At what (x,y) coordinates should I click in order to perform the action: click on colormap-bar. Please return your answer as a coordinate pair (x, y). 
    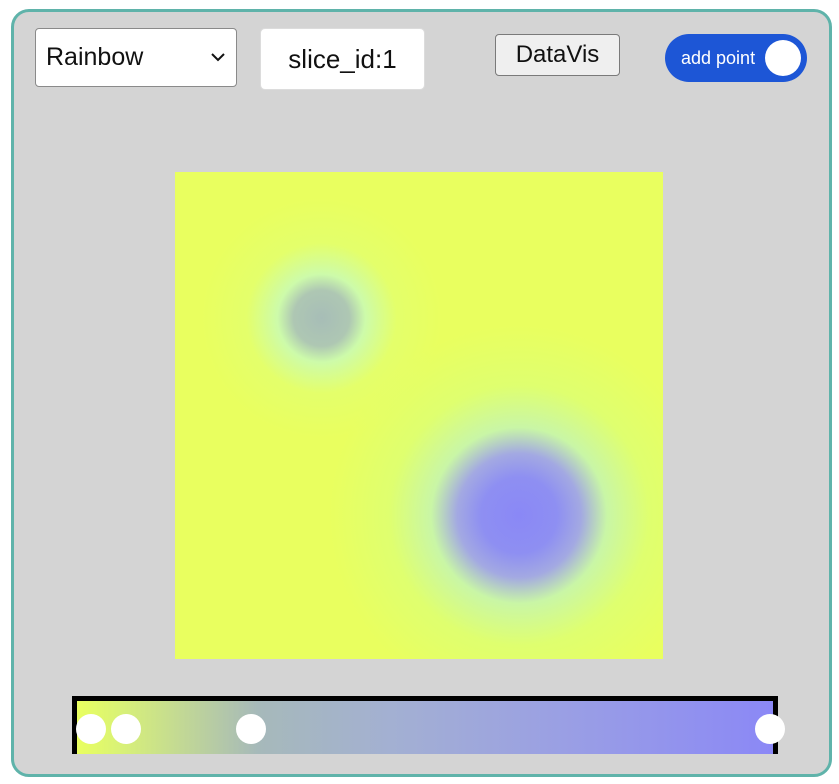
    Looking at the image, I should click on (425, 725).